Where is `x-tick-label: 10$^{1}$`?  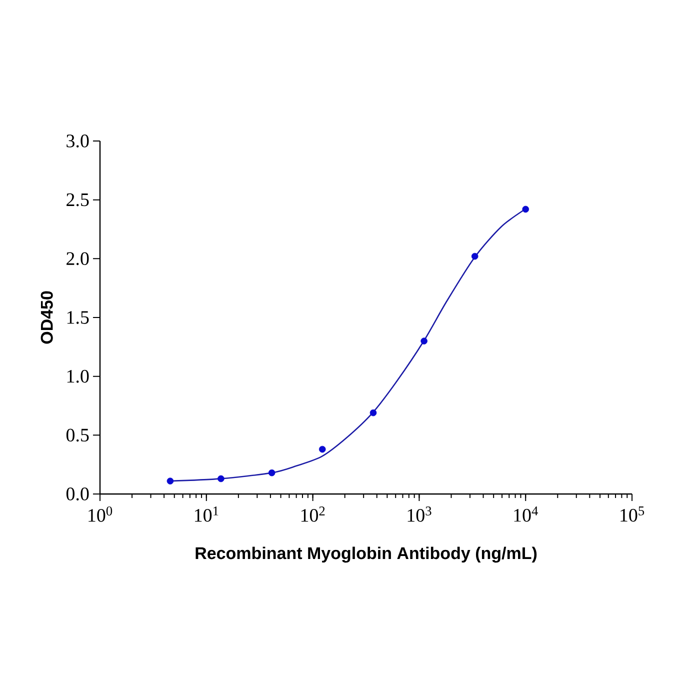
x-tick-label: 10$^{1}$ is located at coordinates (206, 514).